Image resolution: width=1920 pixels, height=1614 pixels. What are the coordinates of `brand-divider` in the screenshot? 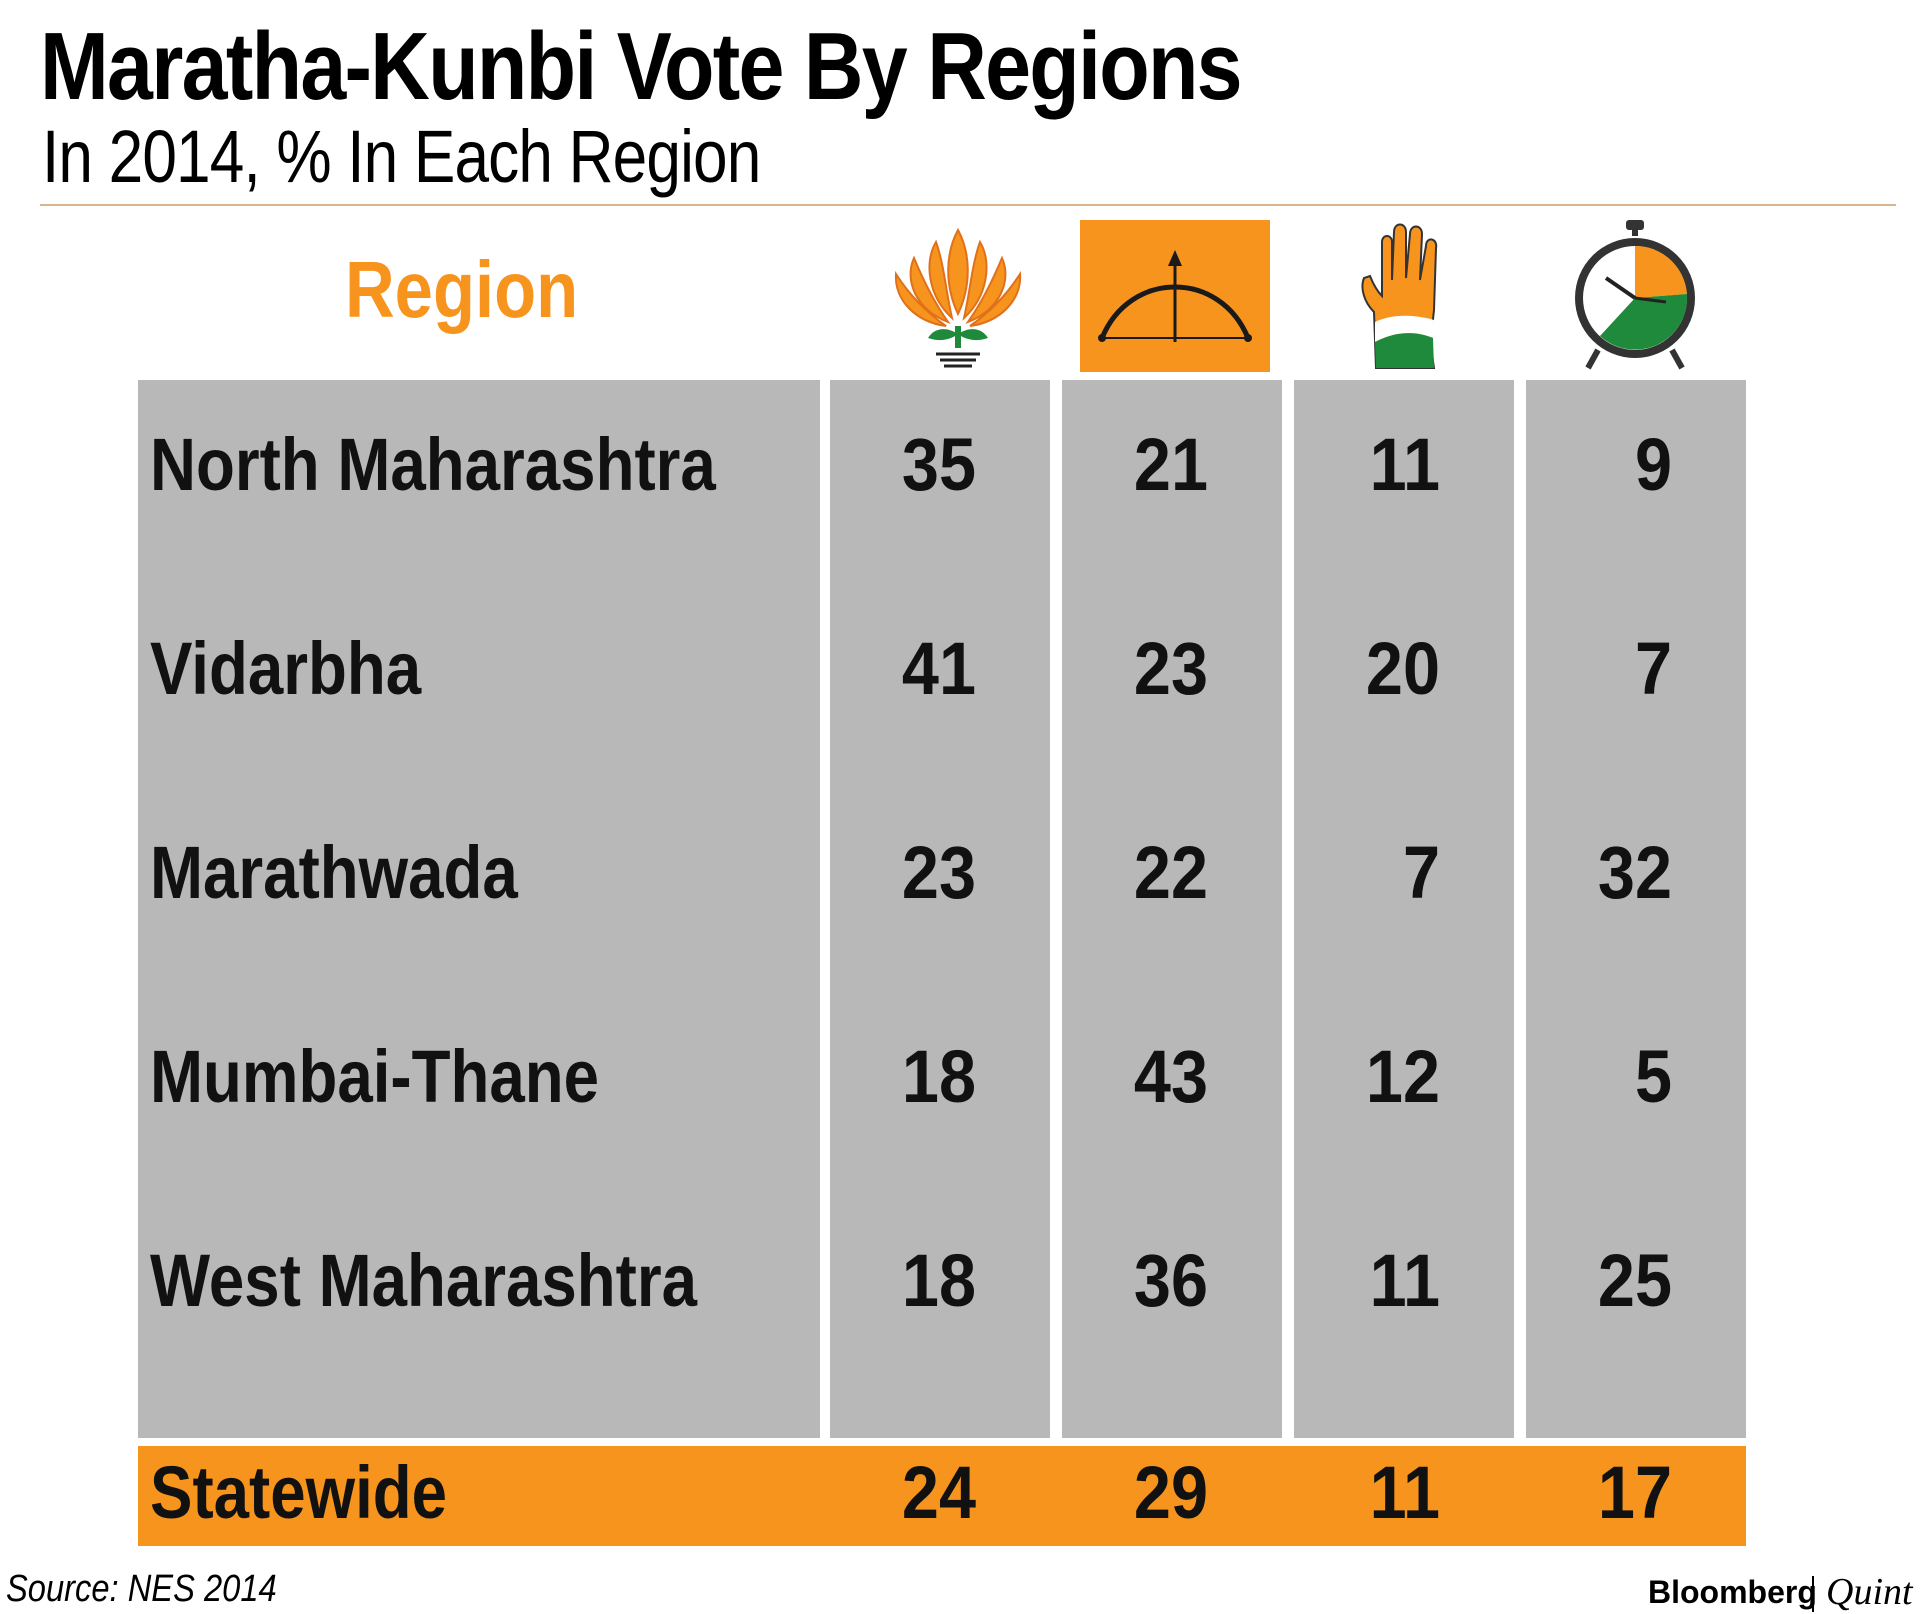 It's located at (1813, 1594).